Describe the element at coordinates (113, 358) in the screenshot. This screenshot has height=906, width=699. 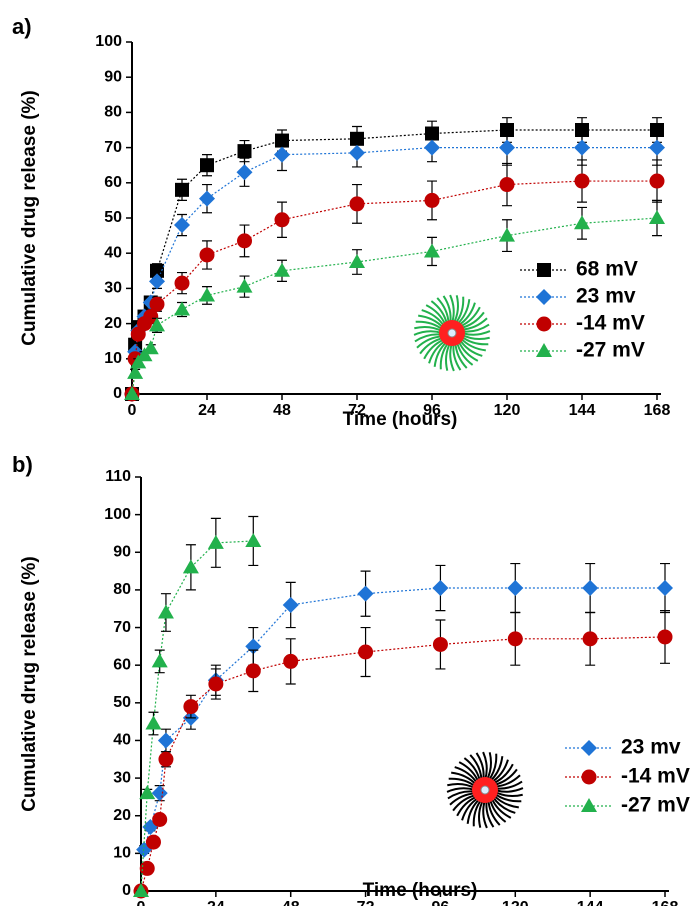
I see `y-tick-label: 10` at that location.